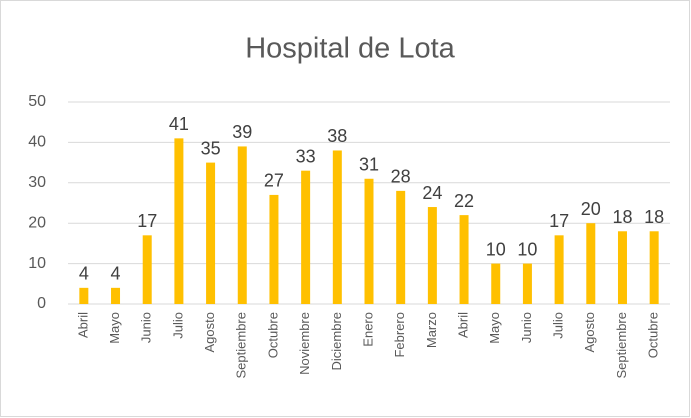 The width and height of the screenshot is (691, 418). I want to click on y-tick-label: 0, so click(41, 303).